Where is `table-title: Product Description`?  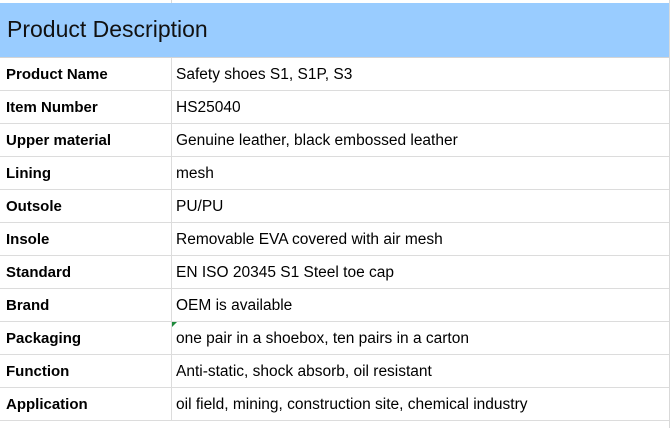
table-title: Product Description is located at coordinates (107, 29).